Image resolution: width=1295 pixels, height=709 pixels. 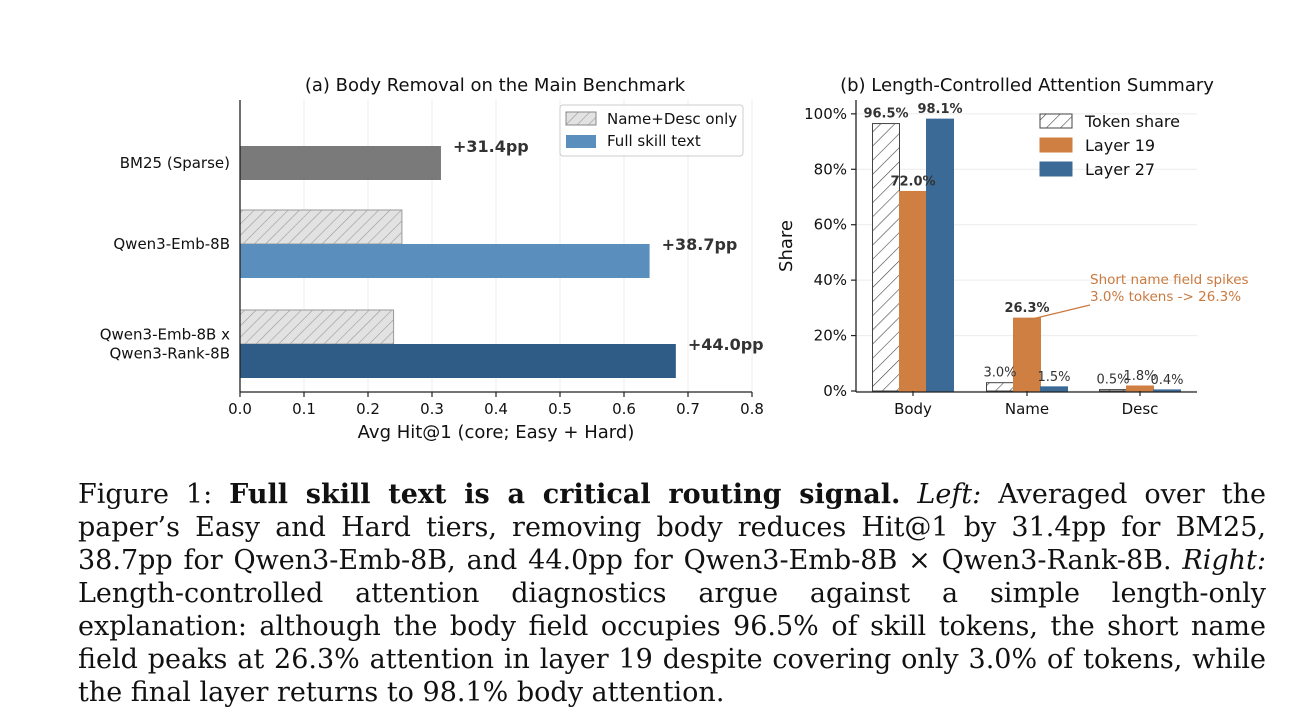 I want to click on panel-b-value-label: 0.5%, so click(x=1112, y=380).